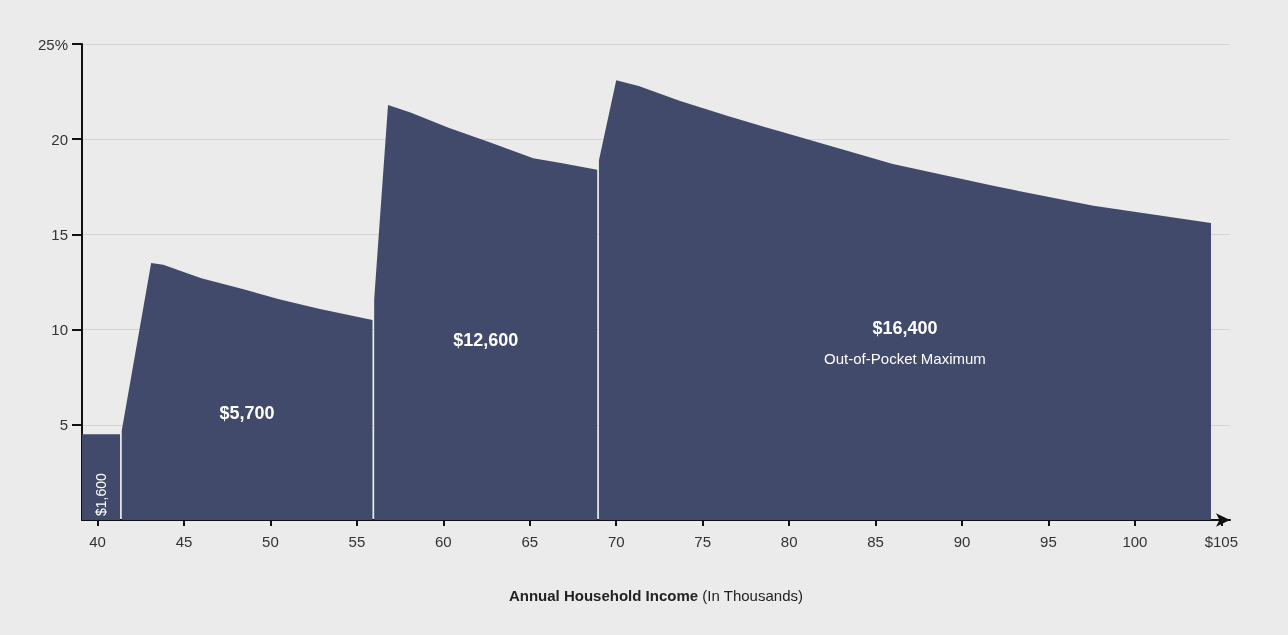 The height and width of the screenshot is (635, 1288). I want to click on x-tick-label: 60, so click(443, 541).